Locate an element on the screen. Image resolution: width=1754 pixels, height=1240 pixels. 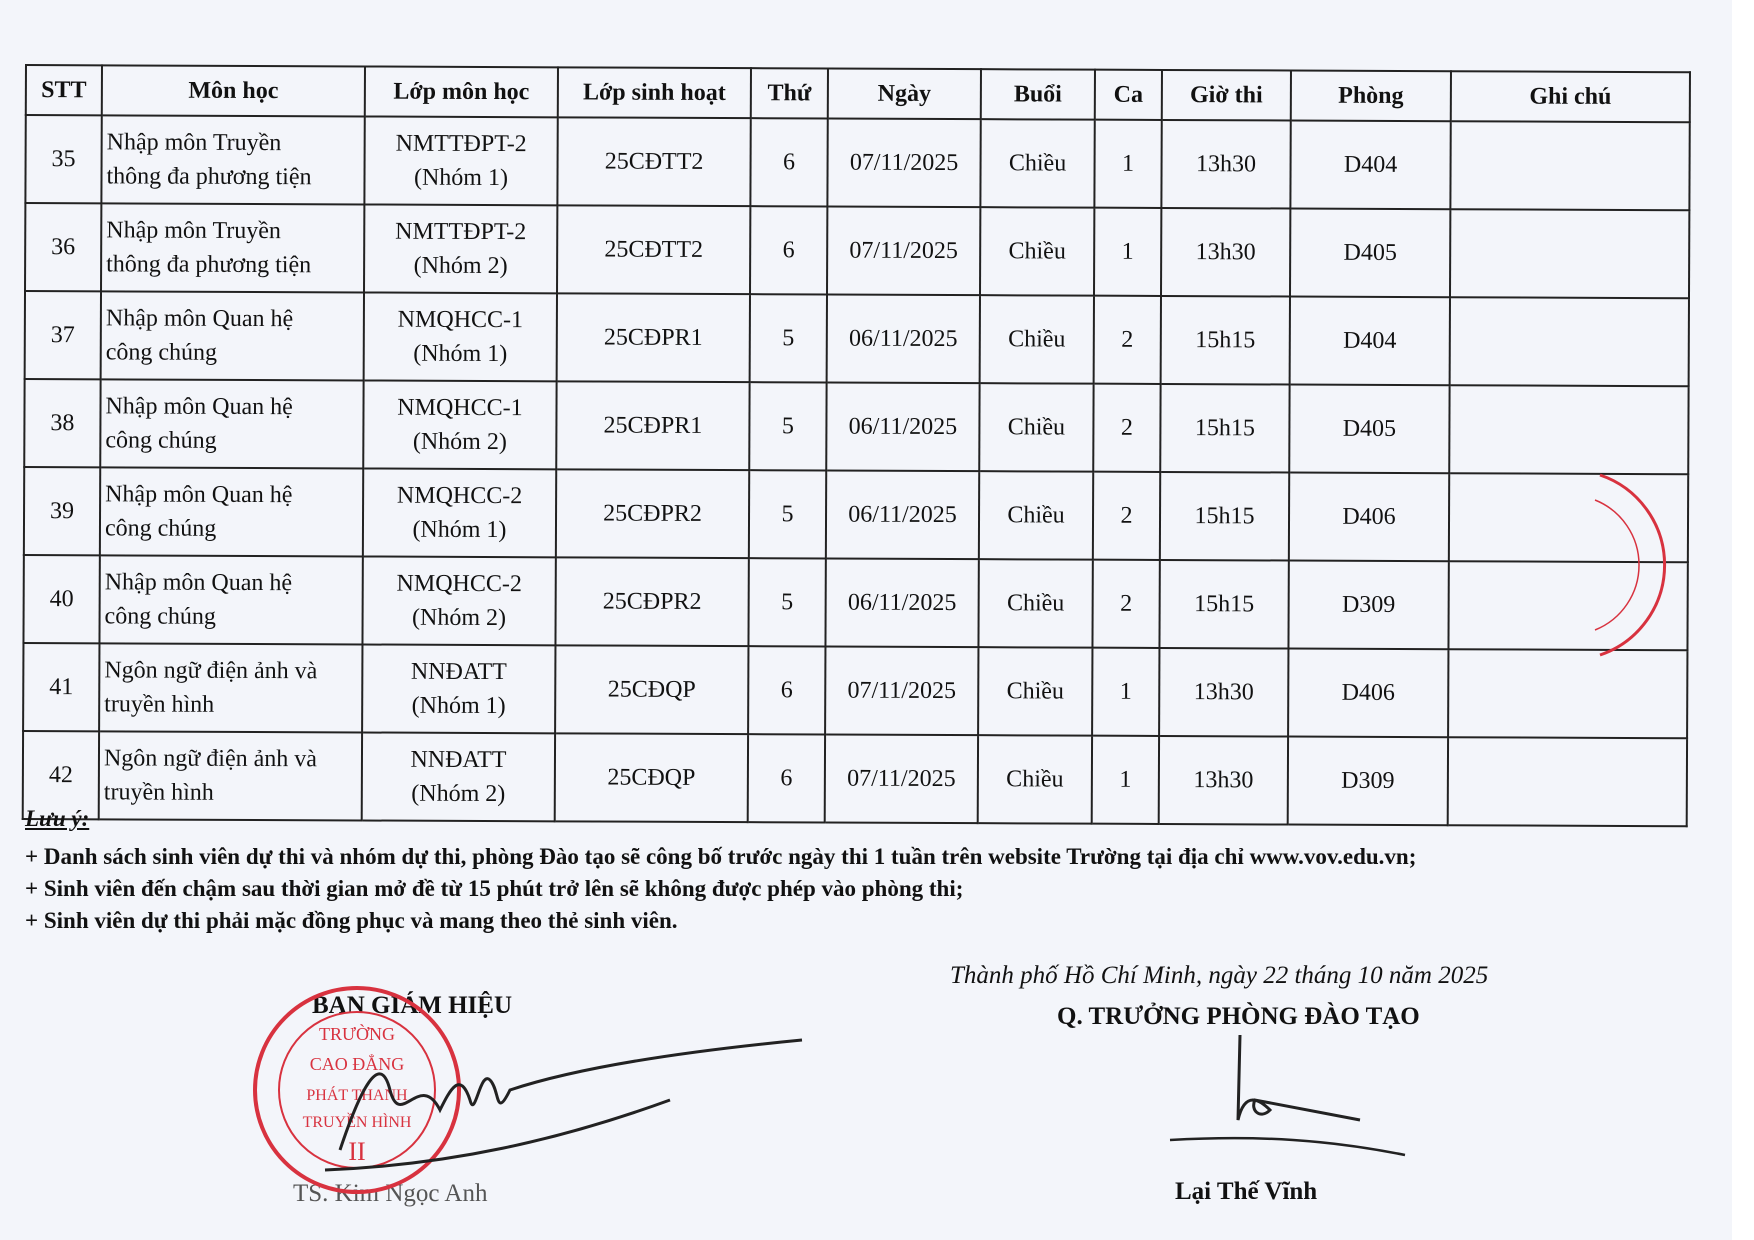
cell-course-class: NMQHCC-2 (Nhóm 1) is located at coordinates (459, 513).